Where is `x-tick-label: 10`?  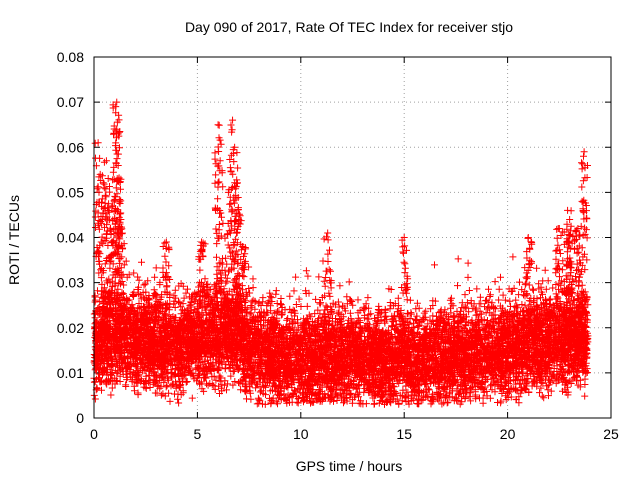
x-tick-label: 10 is located at coordinates (301, 434).